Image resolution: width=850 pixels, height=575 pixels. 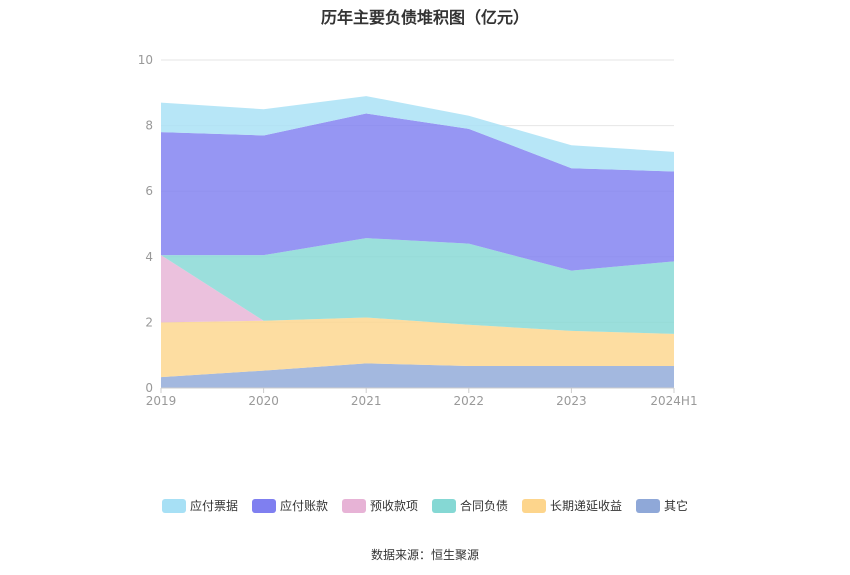 I want to click on y-tick-label: 6, so click(x=149, y=191).